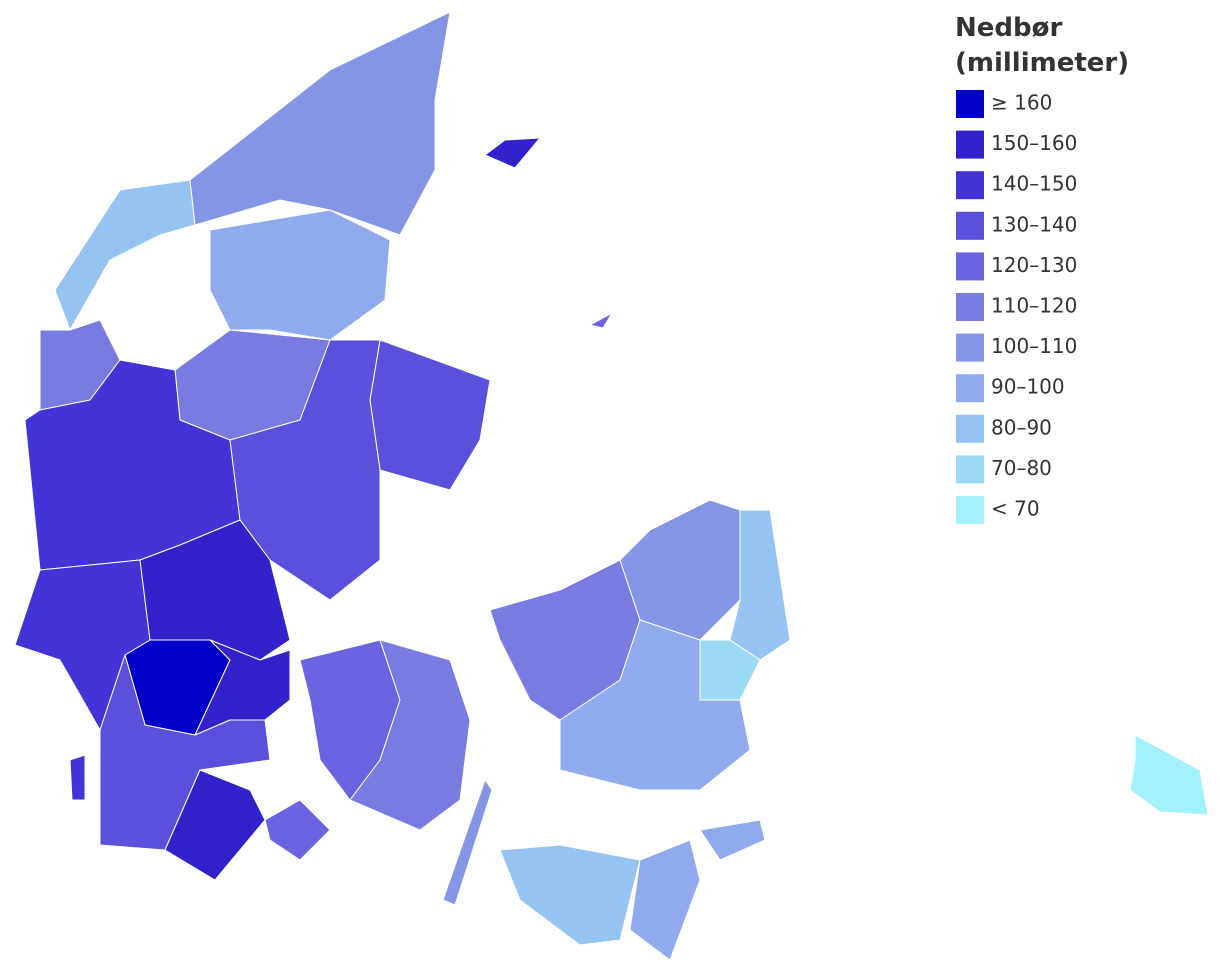 The width and height of the screenshot is (1220, 972). I want to click on legend-title: (millimeter), so click(1042, 63).